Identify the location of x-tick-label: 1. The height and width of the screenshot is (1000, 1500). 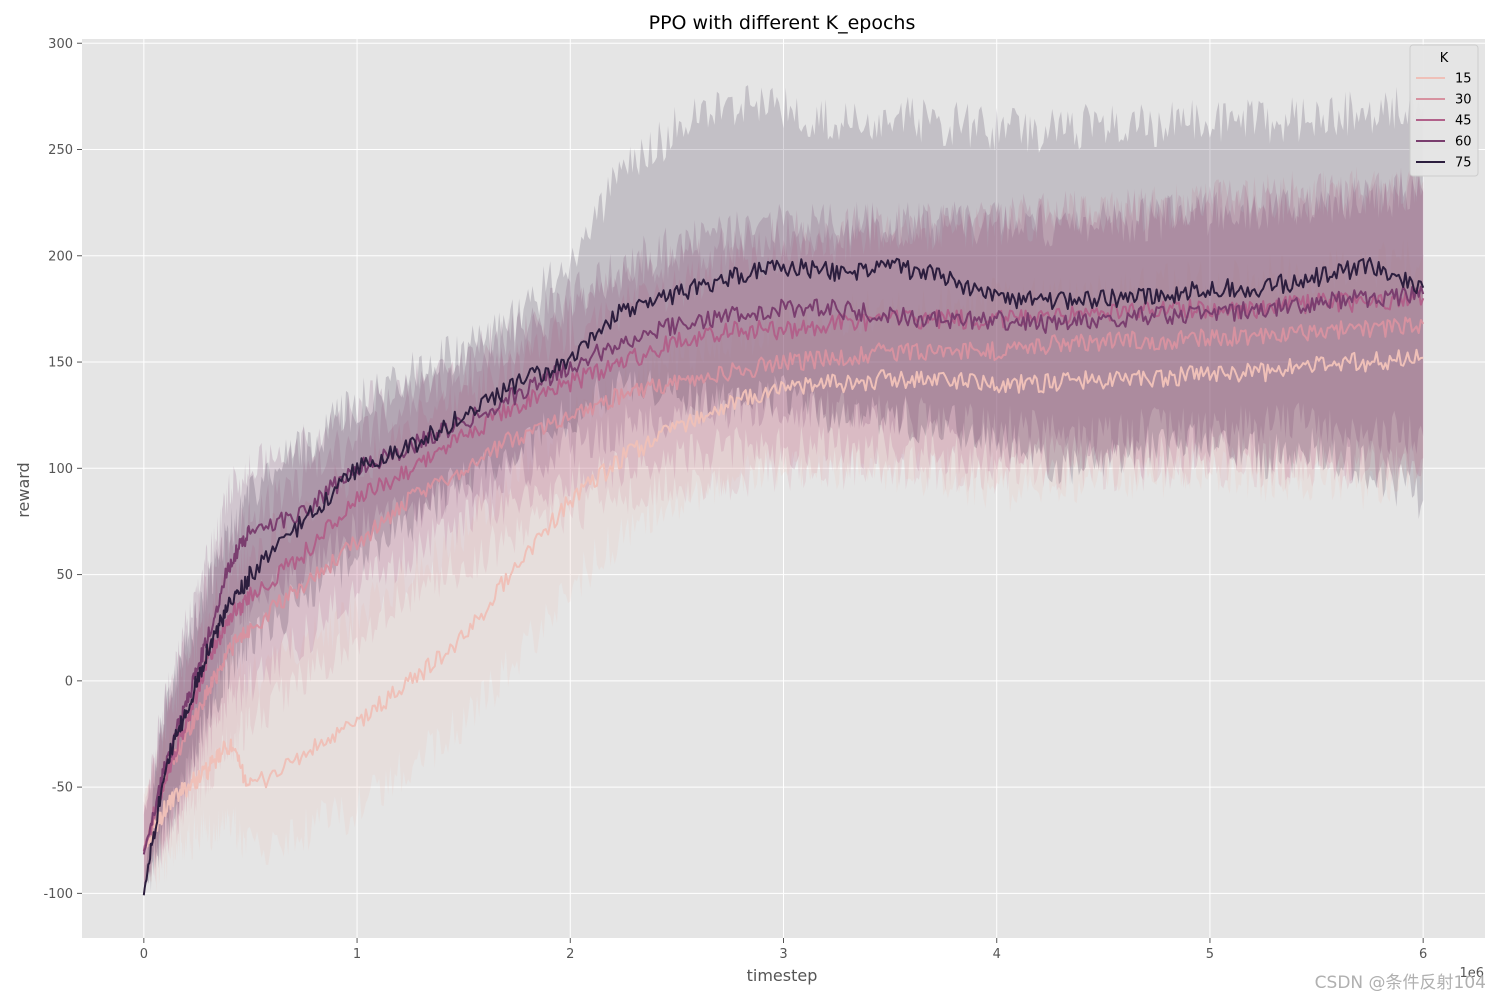
(357, 954).